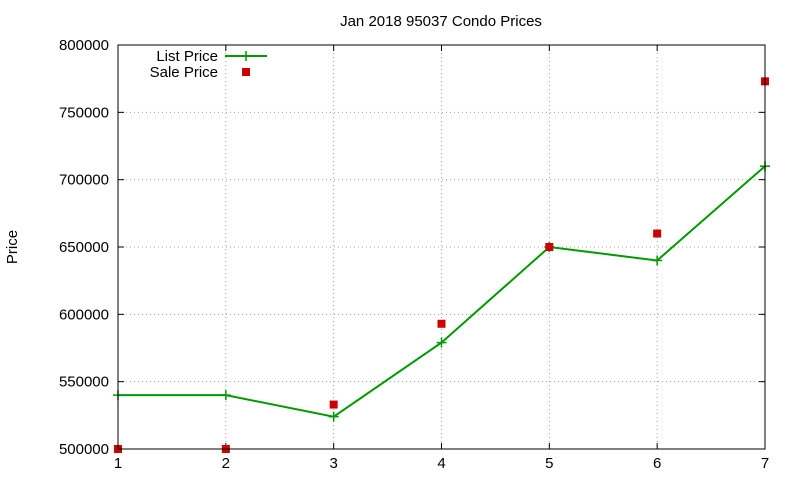 The width and height of the screenshot is (800, 480). Describe the element at coordinates (333, 463) in the screenshot. I see `x-tick-label: 3` at that location.